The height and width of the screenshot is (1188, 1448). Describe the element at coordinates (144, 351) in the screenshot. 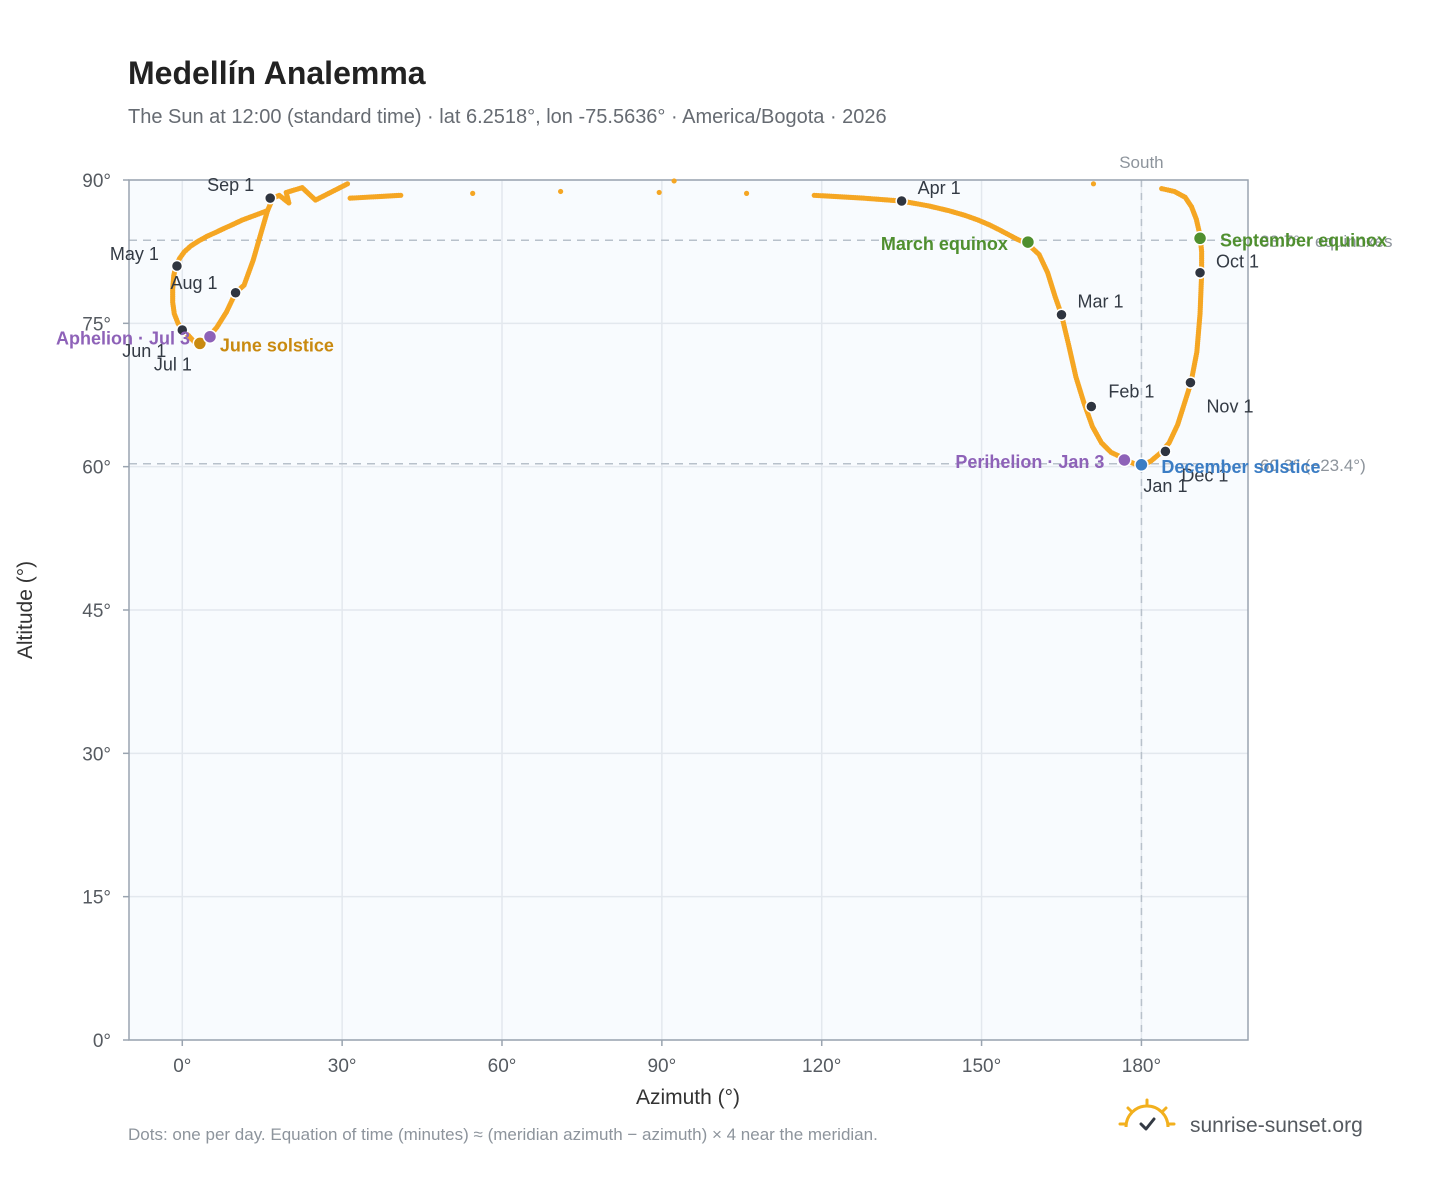

I see `month-label: Jun 1` at that location.